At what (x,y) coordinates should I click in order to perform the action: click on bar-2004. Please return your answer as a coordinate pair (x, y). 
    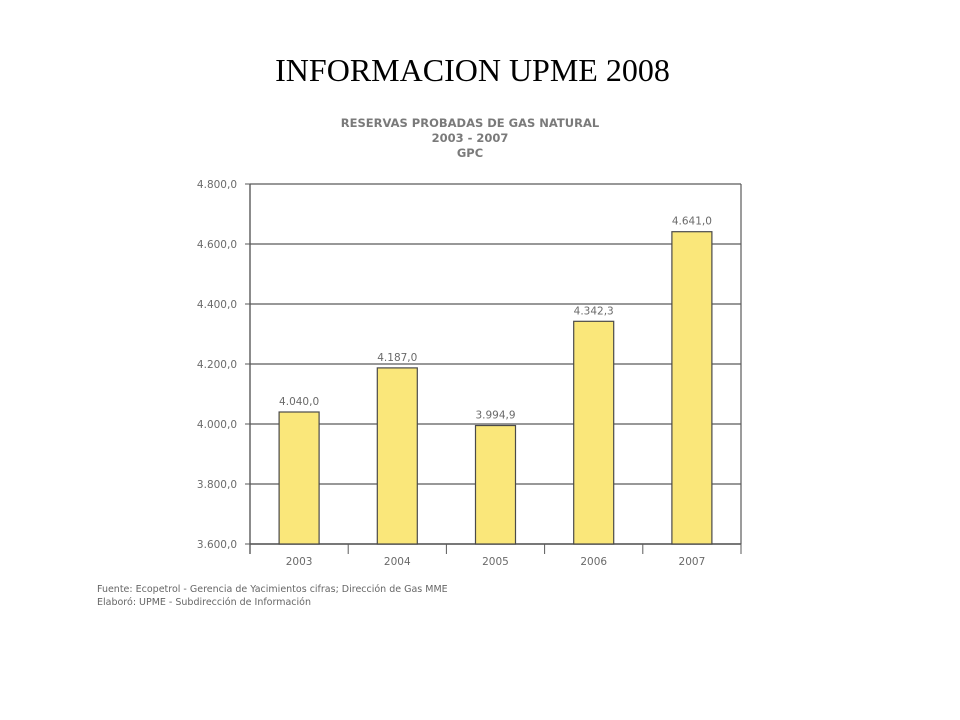
    Looking at the image, I should click on (397, 456).